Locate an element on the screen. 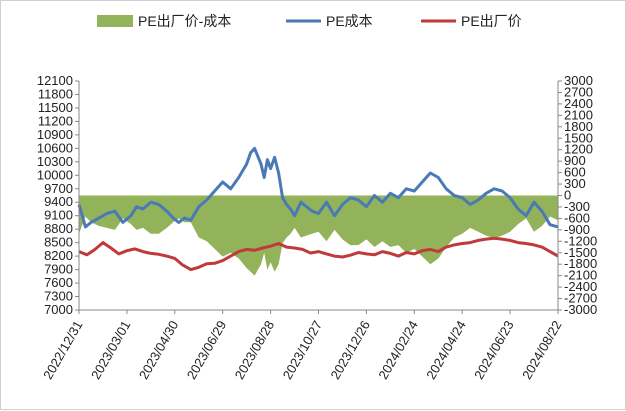  left-tick-label: 8500 is located at coordinates (58, 242).